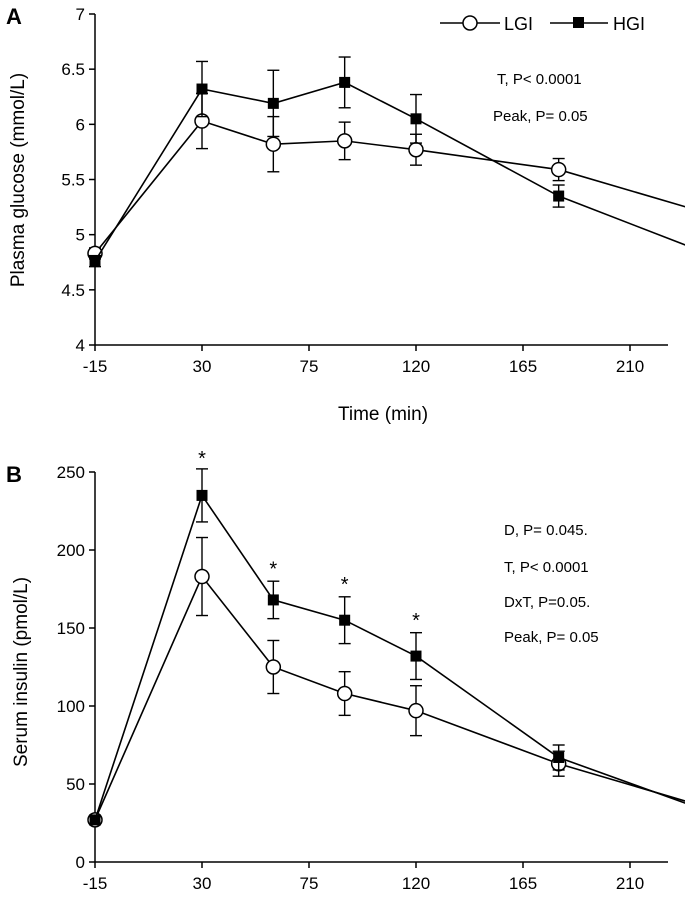 The width and height of the screenshot is (685, 906). What do you see at coordinates (629, 24) in the screenshot?
I see `legend-hgi-label: HGI` at bounding box center [629, 24].